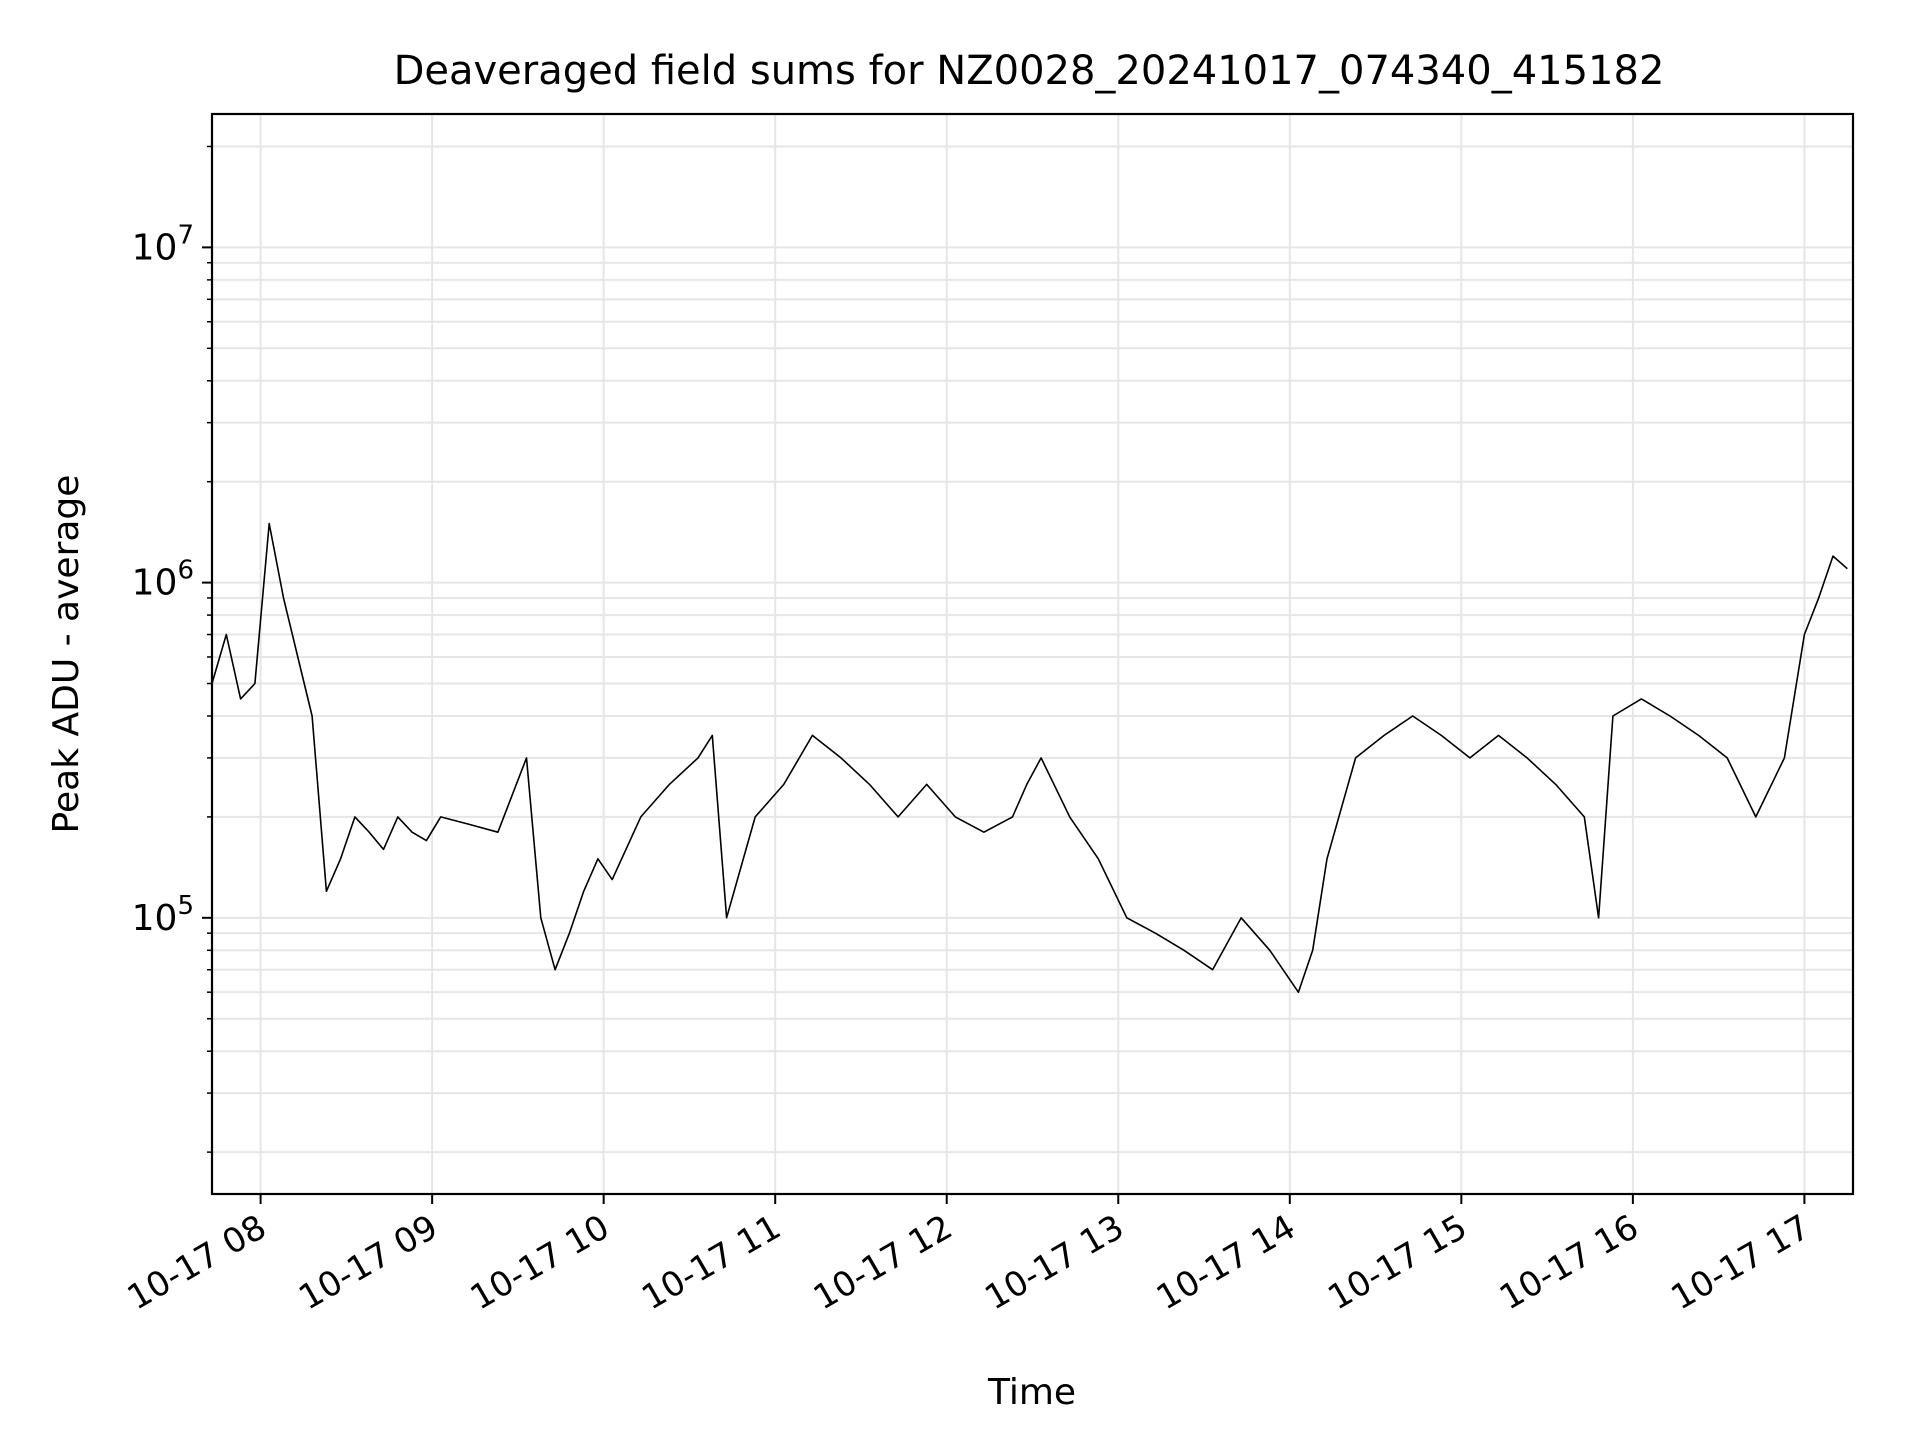 The height and width of the screenshot is (1444, 1920). What do you see at coordinates (163, 915) in the screenshot?
I see `y-tick-label: 10⁵` at bounding box center [163, 915].